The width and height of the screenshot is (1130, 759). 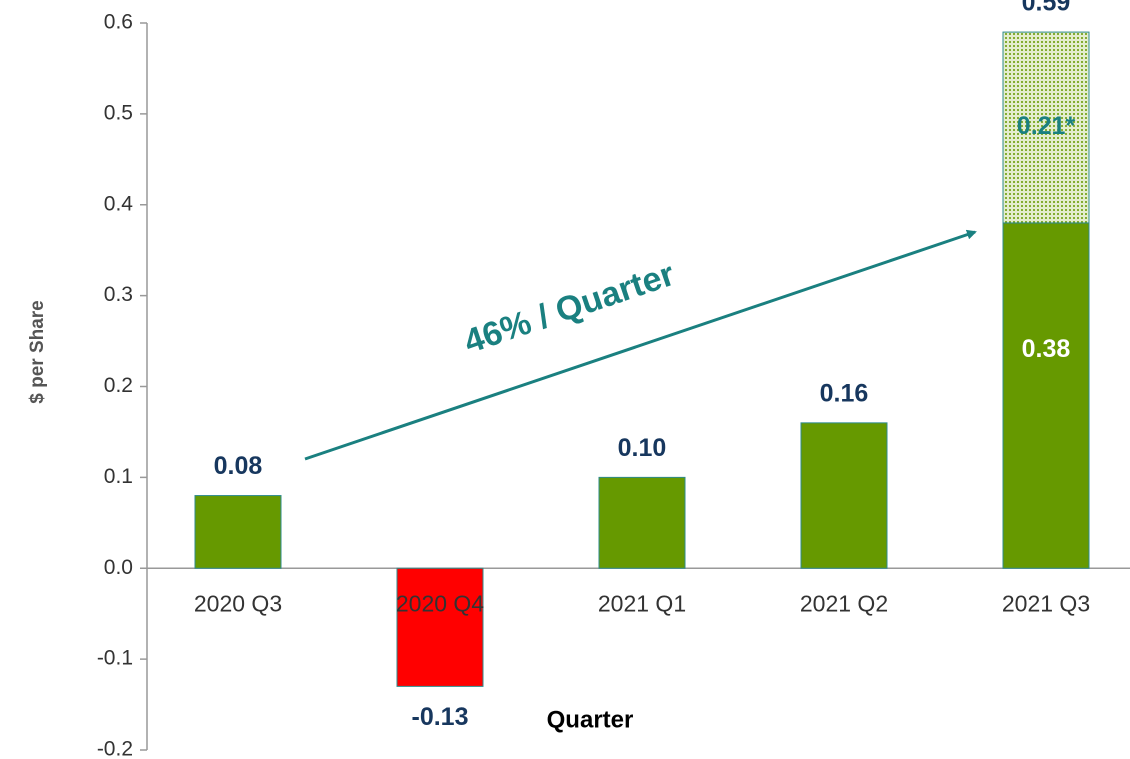 I want to click on value-label: 0.21*, so click(x=1046, y=126).